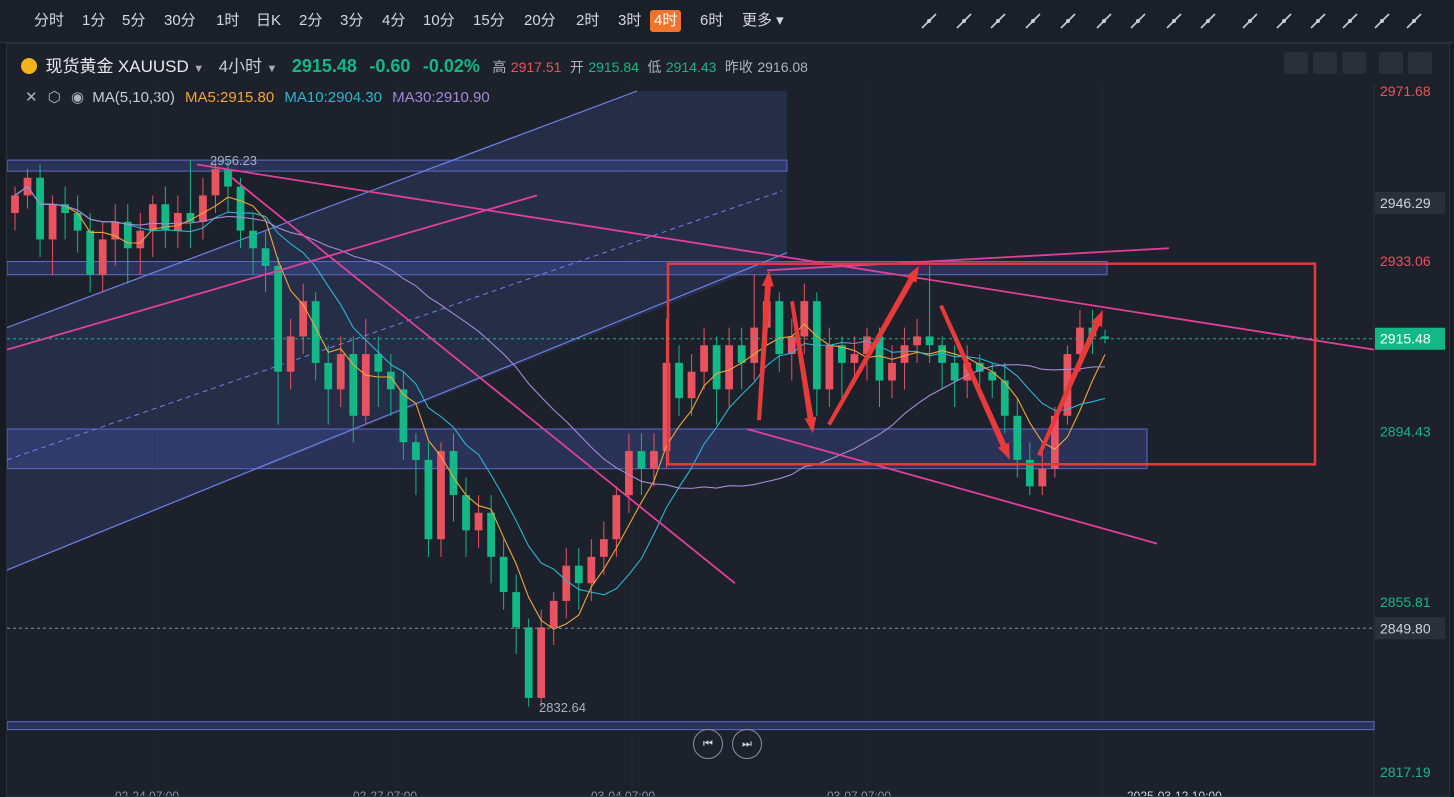 The width and height of the screenshot is (1454, 797). Describe the element at coordinates (964, 21) in the screenshot. I see `ray-icon` at that location.